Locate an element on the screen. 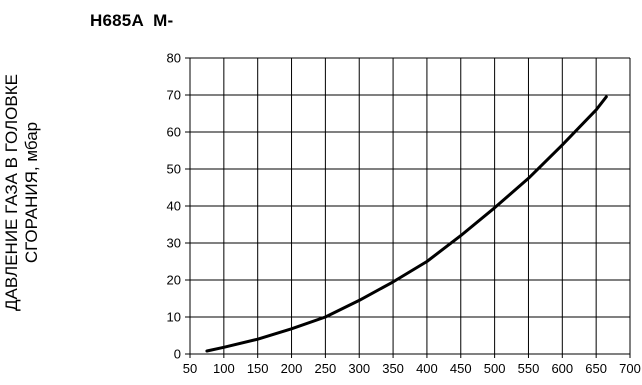  y-tick-label-4: 40 is located at coordinates (174, 206).